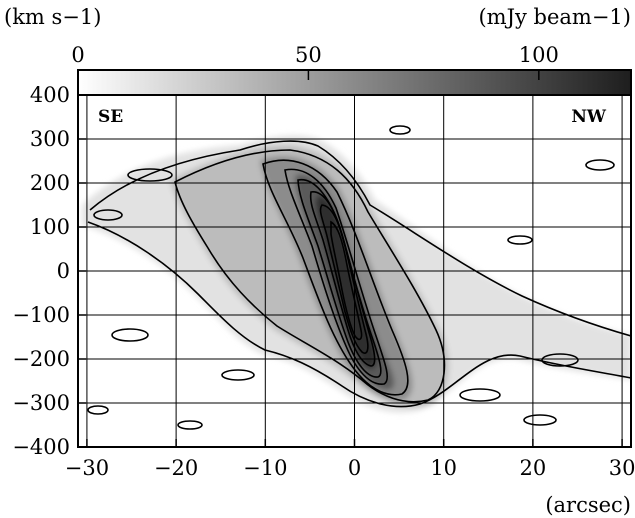 The image size is (635, 518). I want to click on x-tick-label: −20, so click(176, 468).